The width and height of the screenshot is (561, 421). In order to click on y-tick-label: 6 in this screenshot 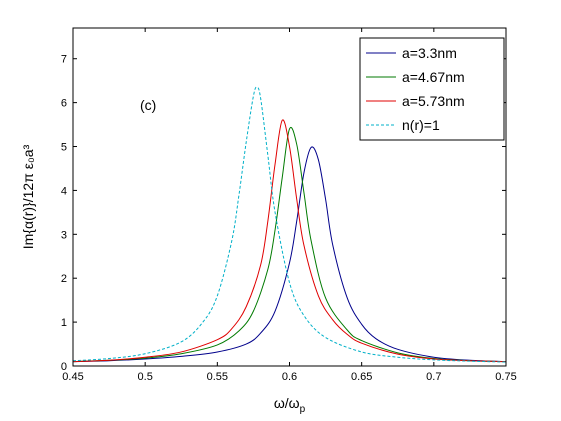, I will do `click(64, 104)`.